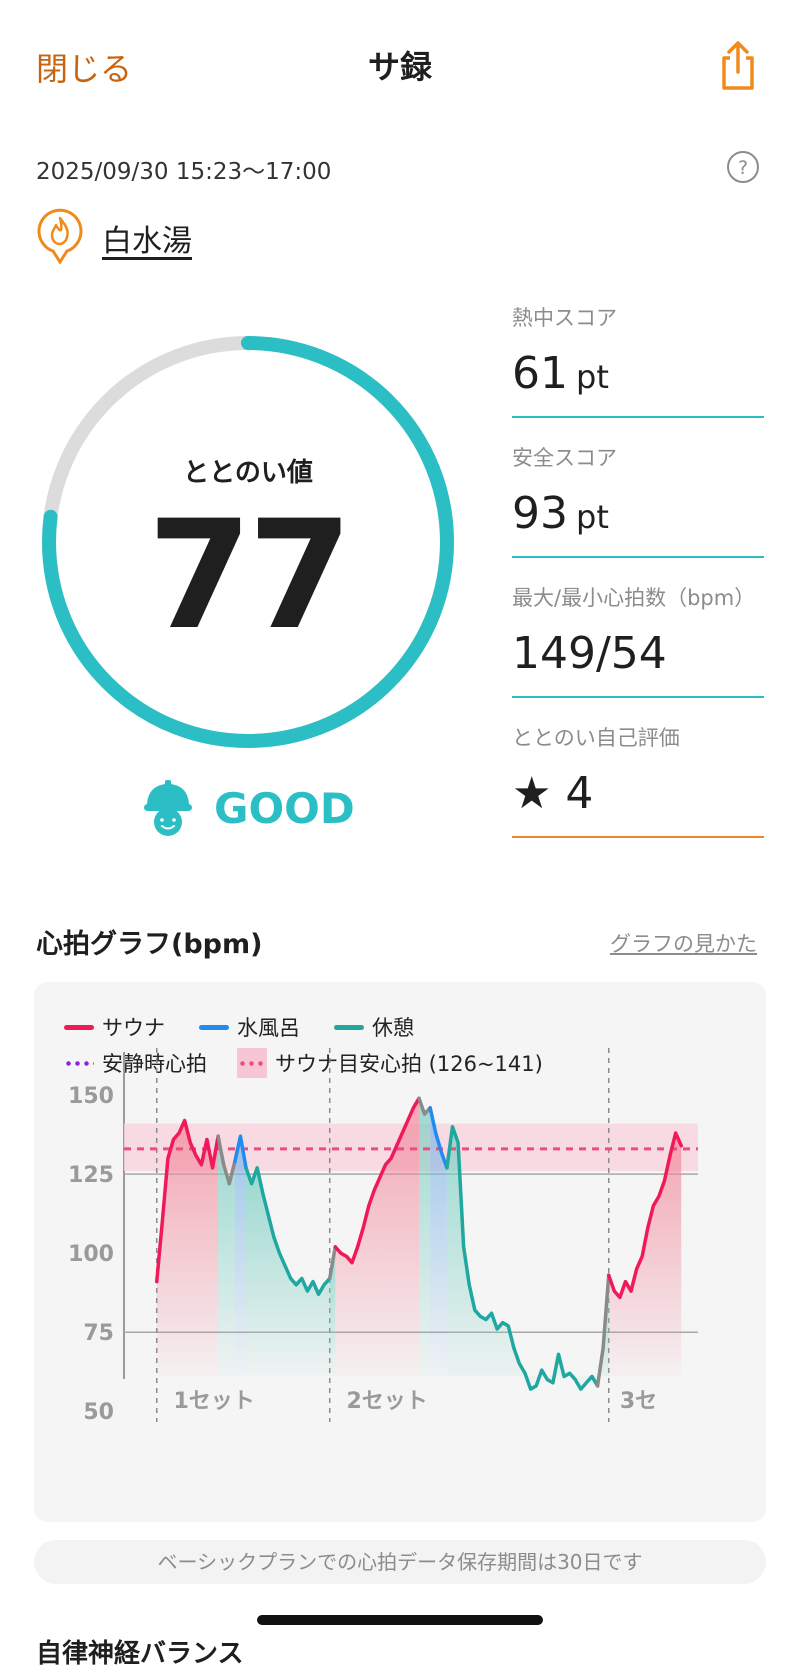 The image size is (800, 1670). Describe the element at coordinates (638, 500) in the screenshot. I see `stat-safety-score: 安全スコア 93 pt` at that location.